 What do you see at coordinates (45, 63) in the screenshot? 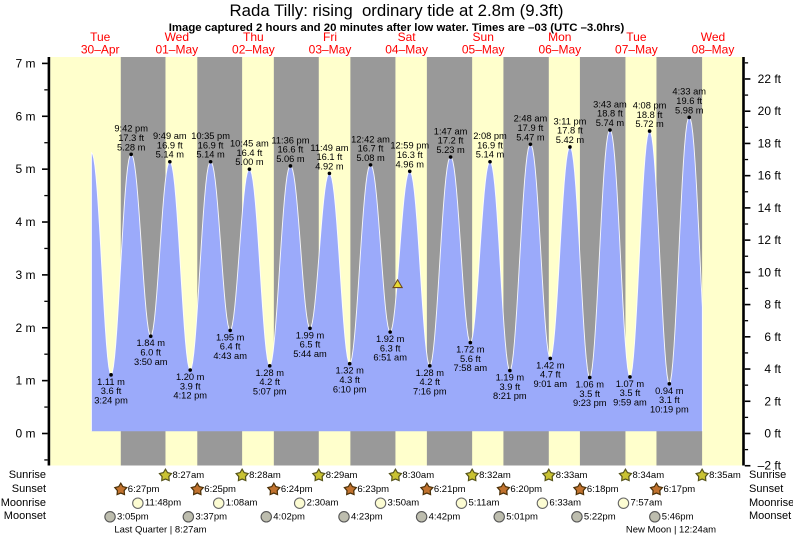
I see `left-axis-tick` at bounding box center [45, 63].